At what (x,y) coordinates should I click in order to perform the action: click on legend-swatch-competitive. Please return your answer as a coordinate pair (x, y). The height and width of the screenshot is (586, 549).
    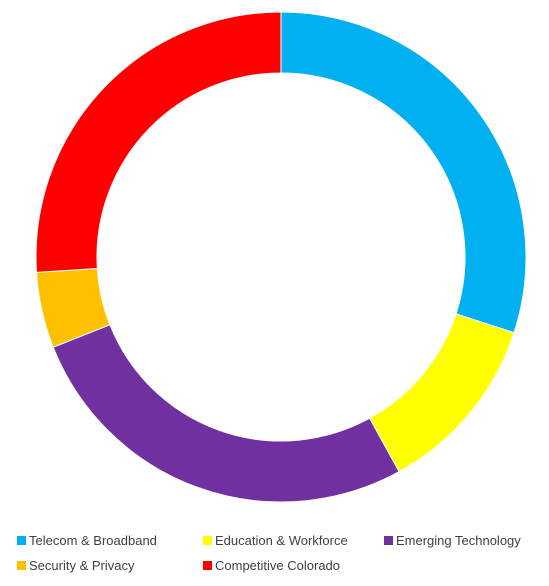
    Looking at the image, I should click on (207, 565).